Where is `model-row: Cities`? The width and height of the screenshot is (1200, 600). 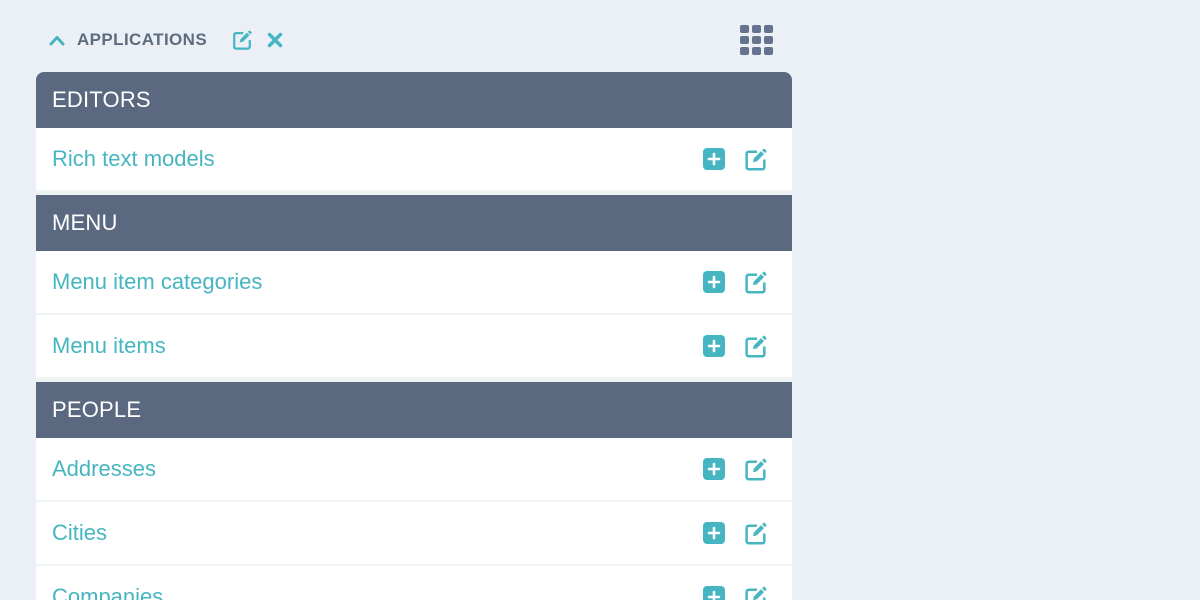 model-row: Cities is located at coordinates (414, 534).